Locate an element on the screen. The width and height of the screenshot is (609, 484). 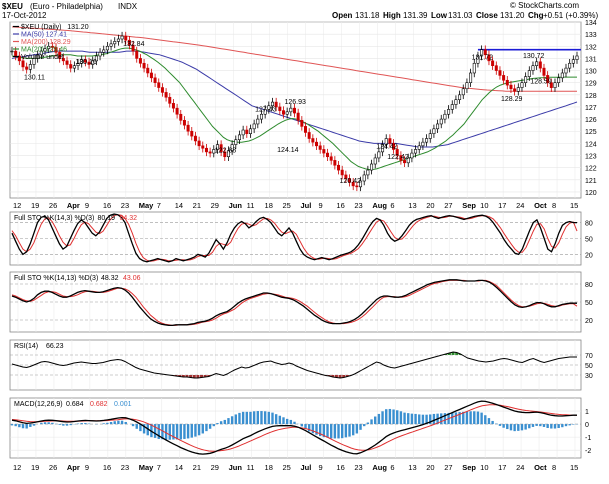
xtick-top-29: Oct is located at coordinates (540, 205).